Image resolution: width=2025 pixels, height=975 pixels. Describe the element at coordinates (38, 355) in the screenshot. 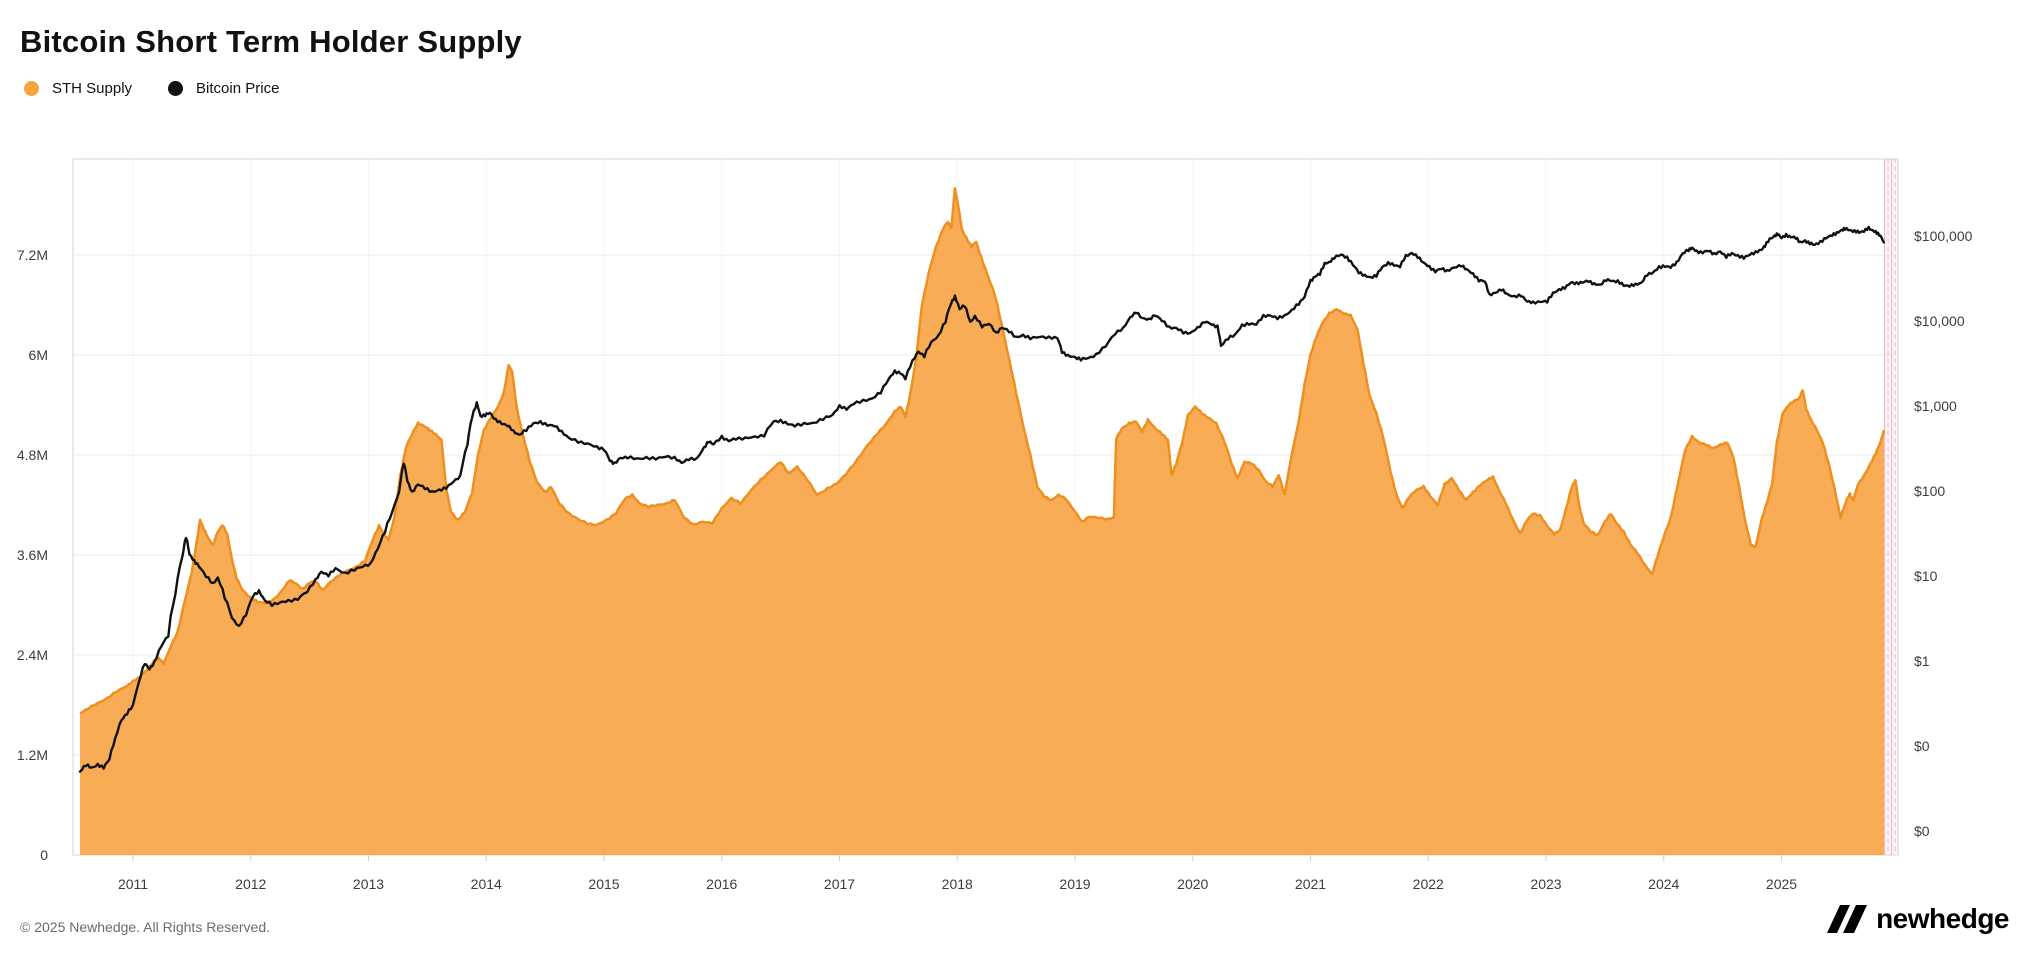

I see `y-axis-left-tick-label: 6M` at that location.